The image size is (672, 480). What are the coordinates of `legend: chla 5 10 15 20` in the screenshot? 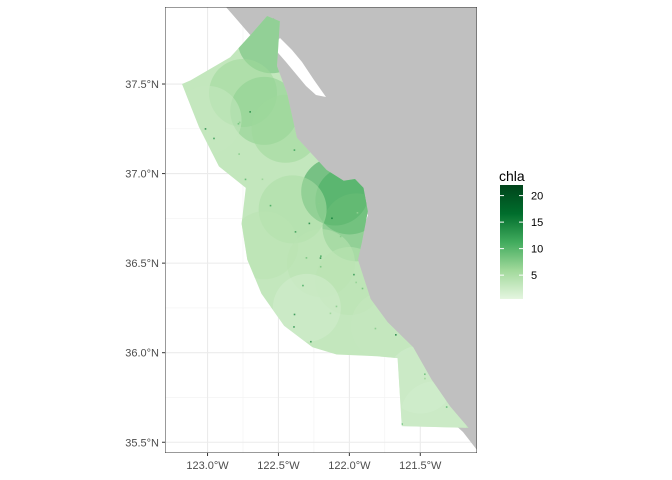 It's located at (521, 233).